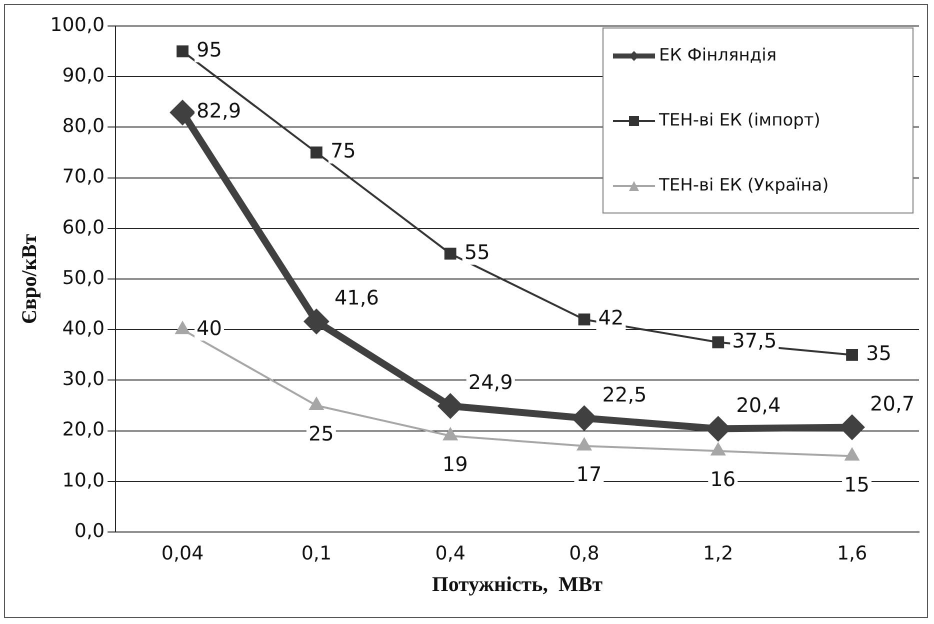 The width and height of the screenshot is (934, 624). Describe the element at coordinates (754, 340) in the screenshot. I see `data-label: 37,5` at that location.